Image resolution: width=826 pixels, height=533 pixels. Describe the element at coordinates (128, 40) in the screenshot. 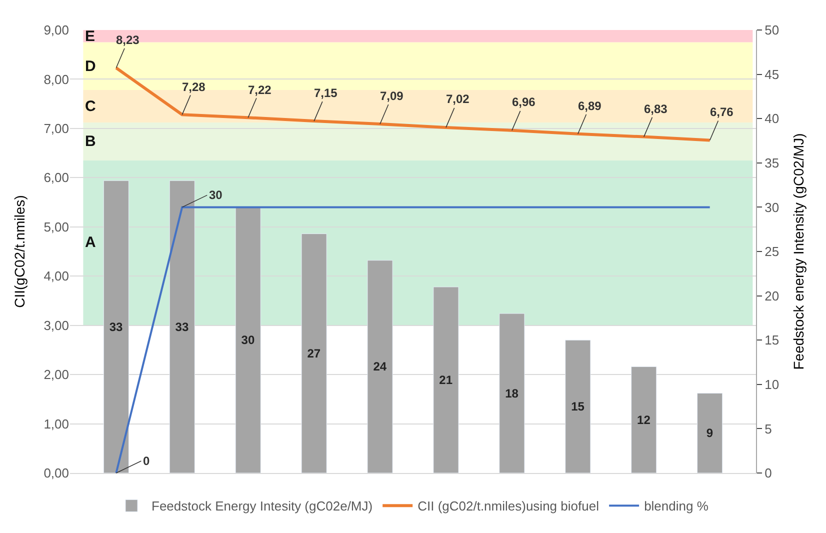

I see `data-label: 8,23` at that location.